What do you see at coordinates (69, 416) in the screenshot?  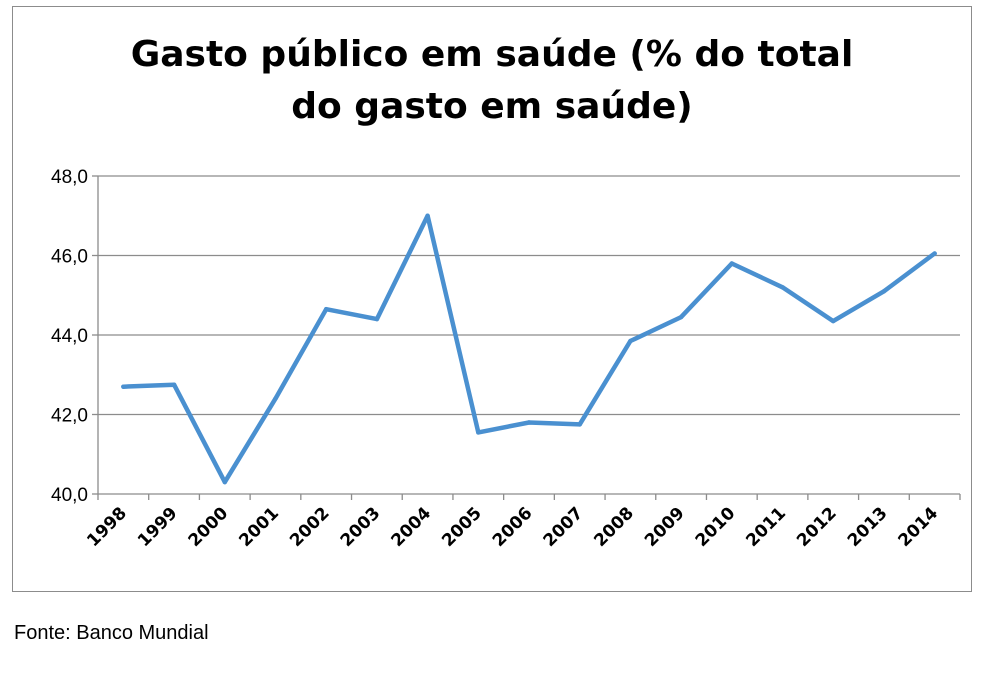 I see `y-tick-label: 42,0` at bounding box center [69, 416].